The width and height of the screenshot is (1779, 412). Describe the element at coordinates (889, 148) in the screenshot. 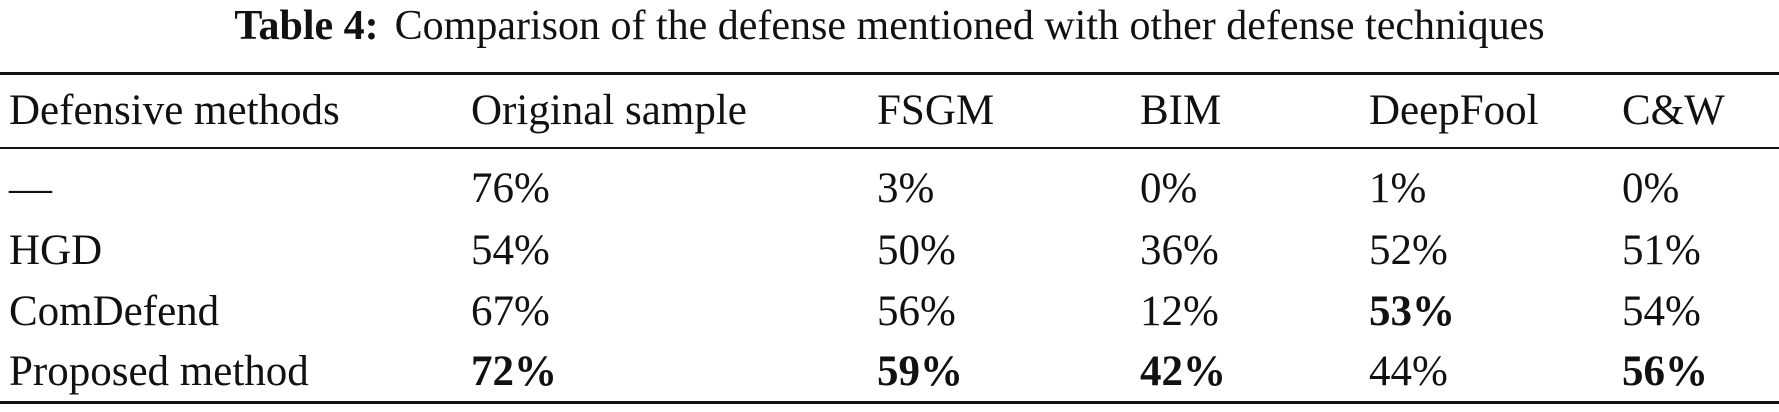

I see `header-rule` at that location.